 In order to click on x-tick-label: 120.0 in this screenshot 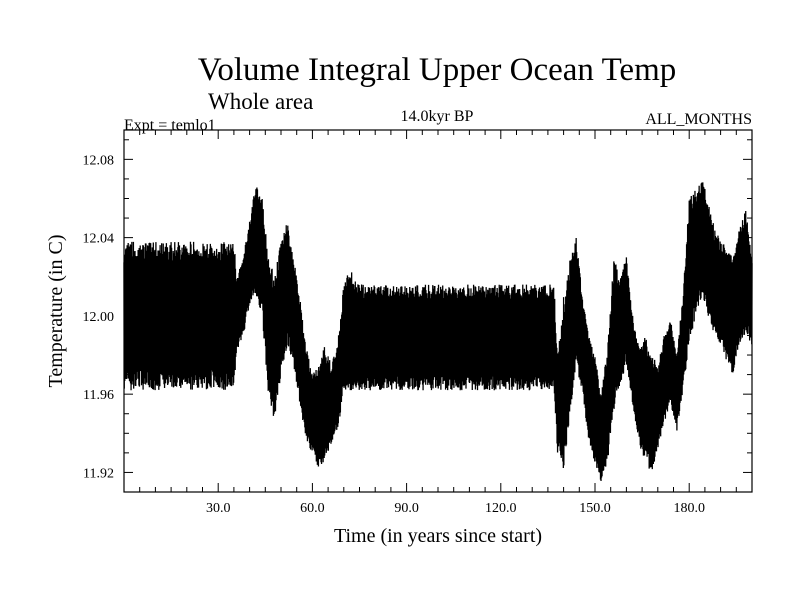, I will do `click(501, 508)`.